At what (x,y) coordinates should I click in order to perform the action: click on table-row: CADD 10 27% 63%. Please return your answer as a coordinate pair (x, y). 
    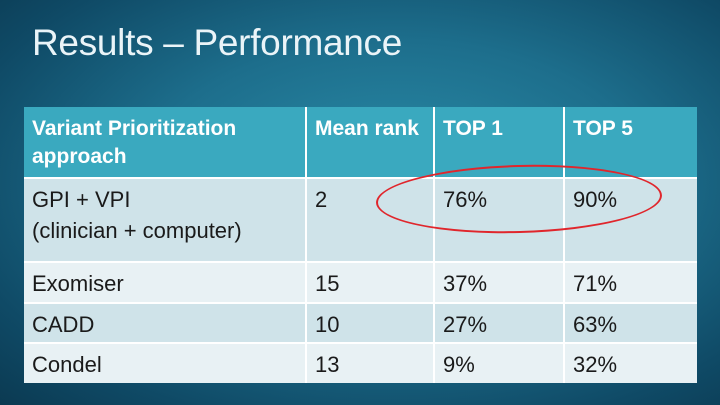
    Looking at the image, I should click on (360, 323).